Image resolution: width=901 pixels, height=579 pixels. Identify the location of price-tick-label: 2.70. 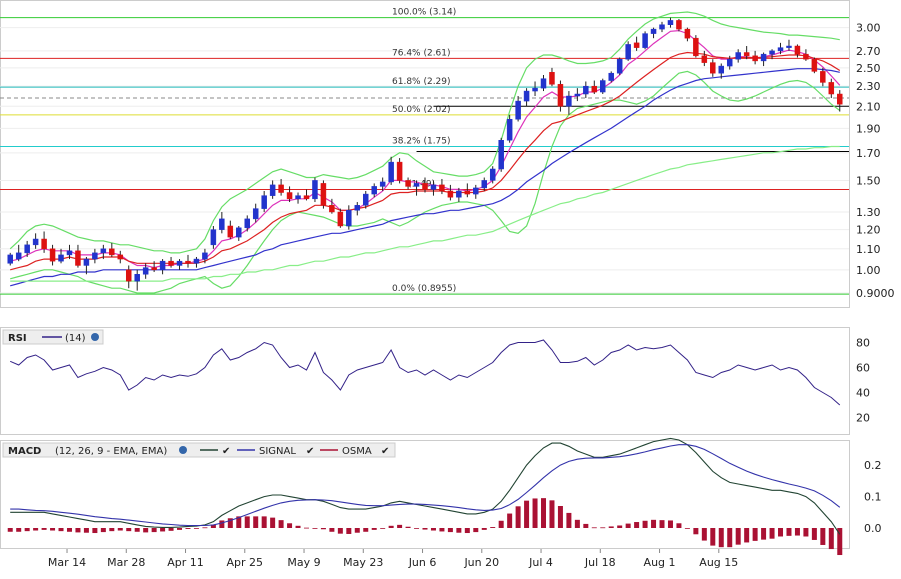
(868, 51).